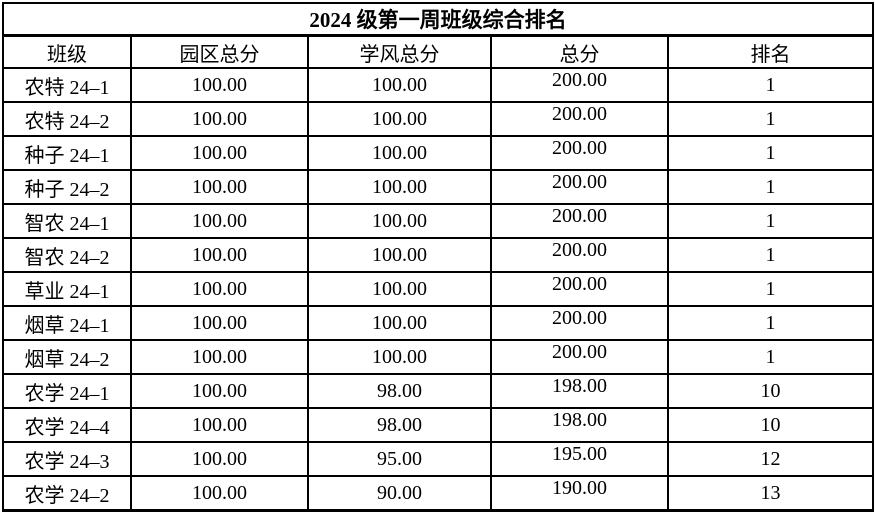 This screenshot has width=875, height=527. I want to click on class-name-cell: 烟草 24–2, so click(67, 357).